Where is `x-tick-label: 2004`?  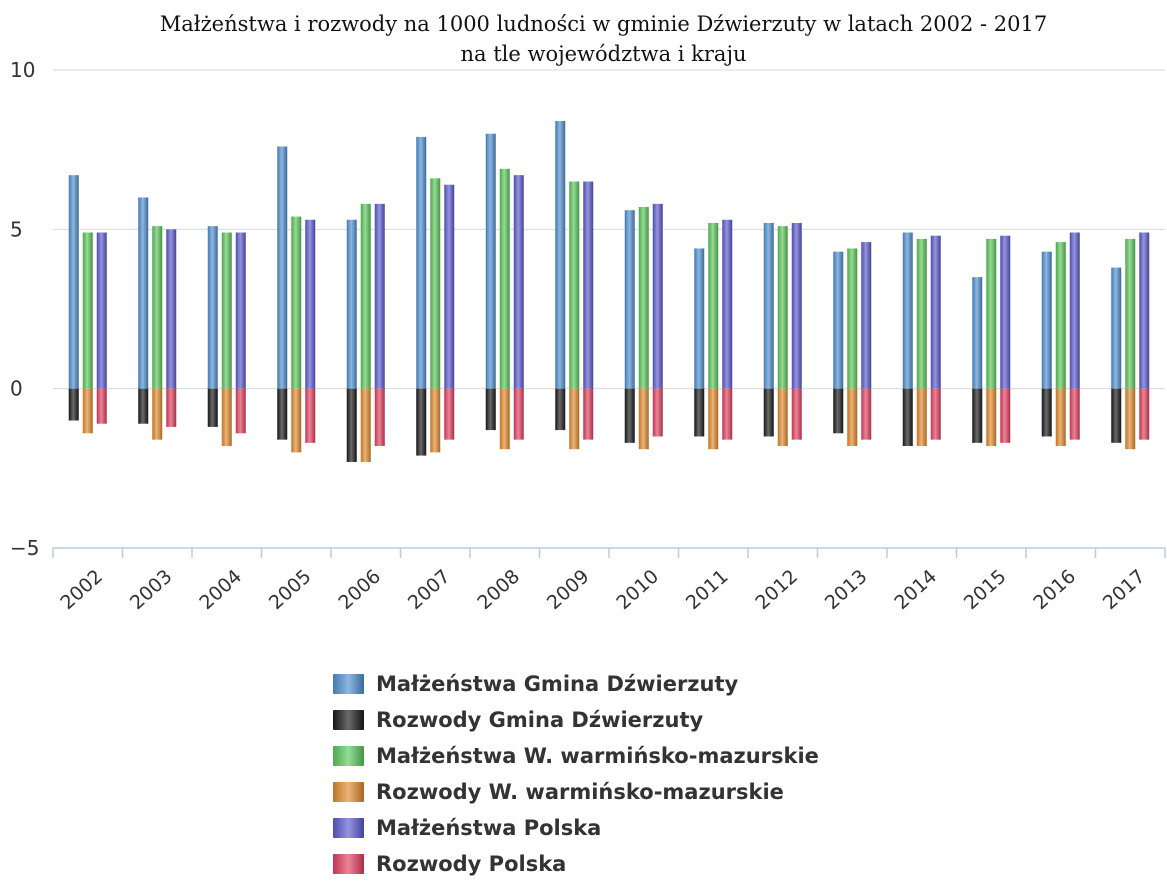
x-tick-label: 2004 is located at coordinates (220, 589).